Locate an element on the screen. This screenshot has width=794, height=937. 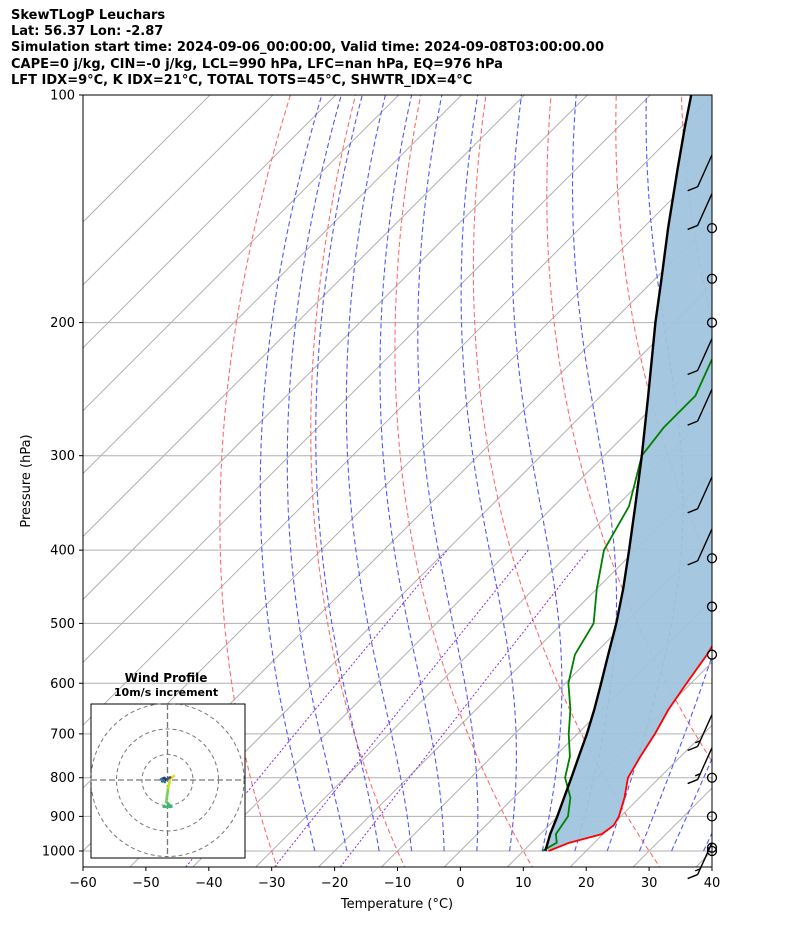
wind-barbs is located at coordinates (702, 517).